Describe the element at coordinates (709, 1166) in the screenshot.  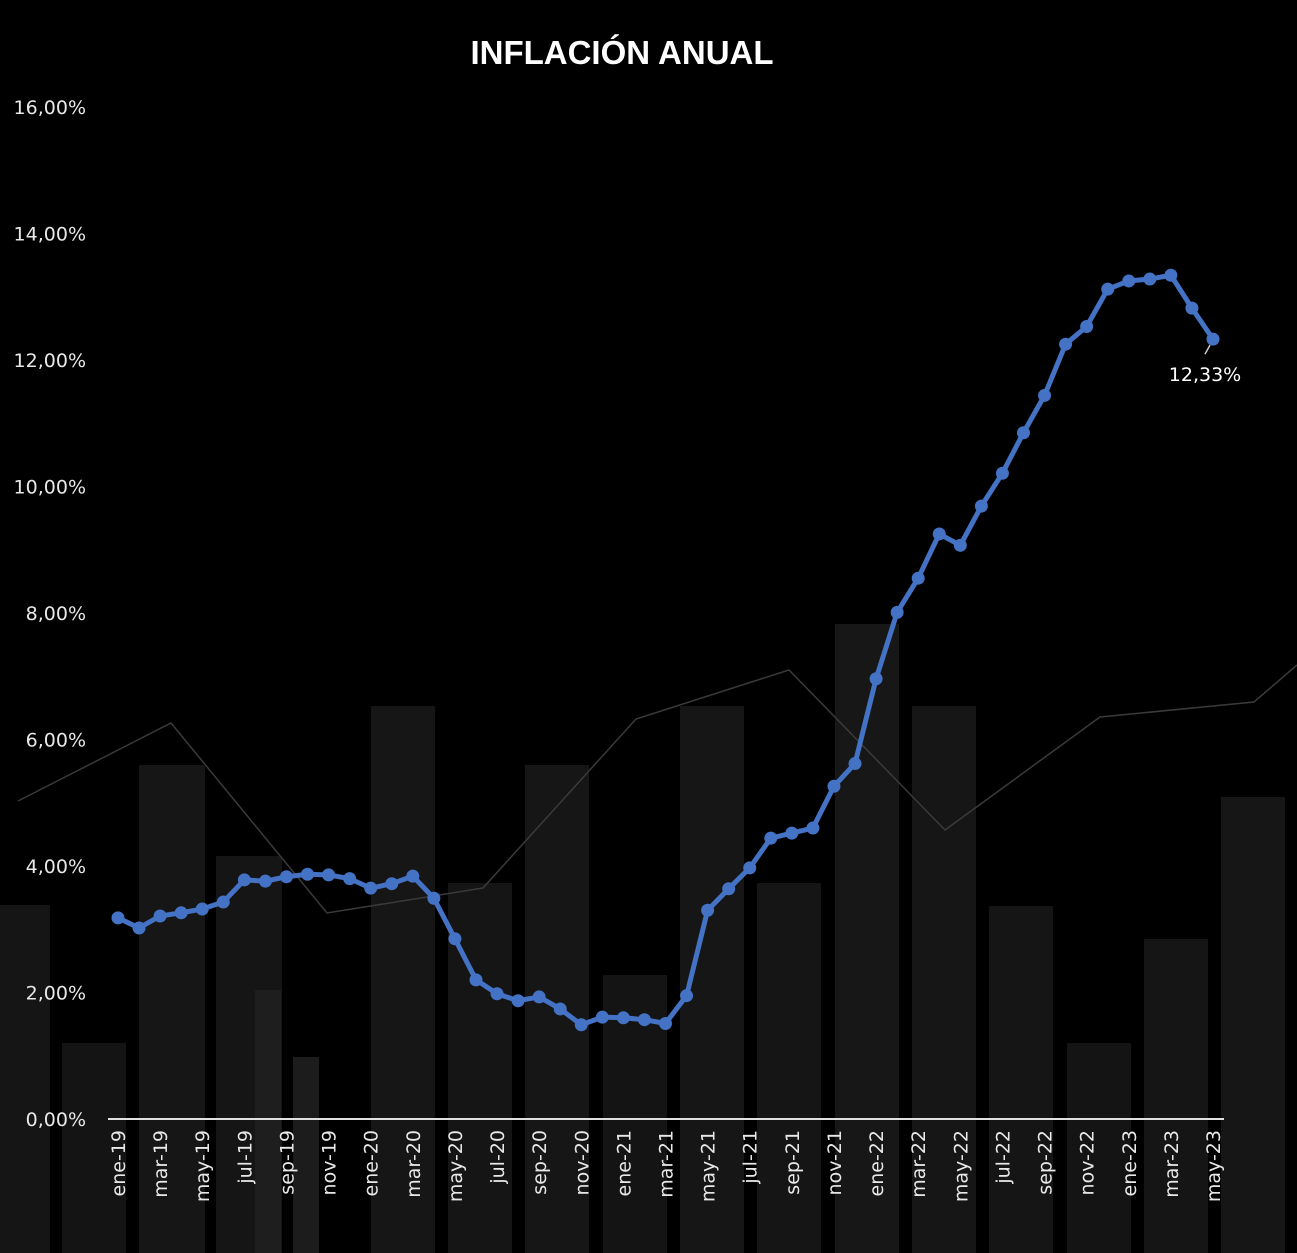
I see `x-tick-label: may-21` at that location.